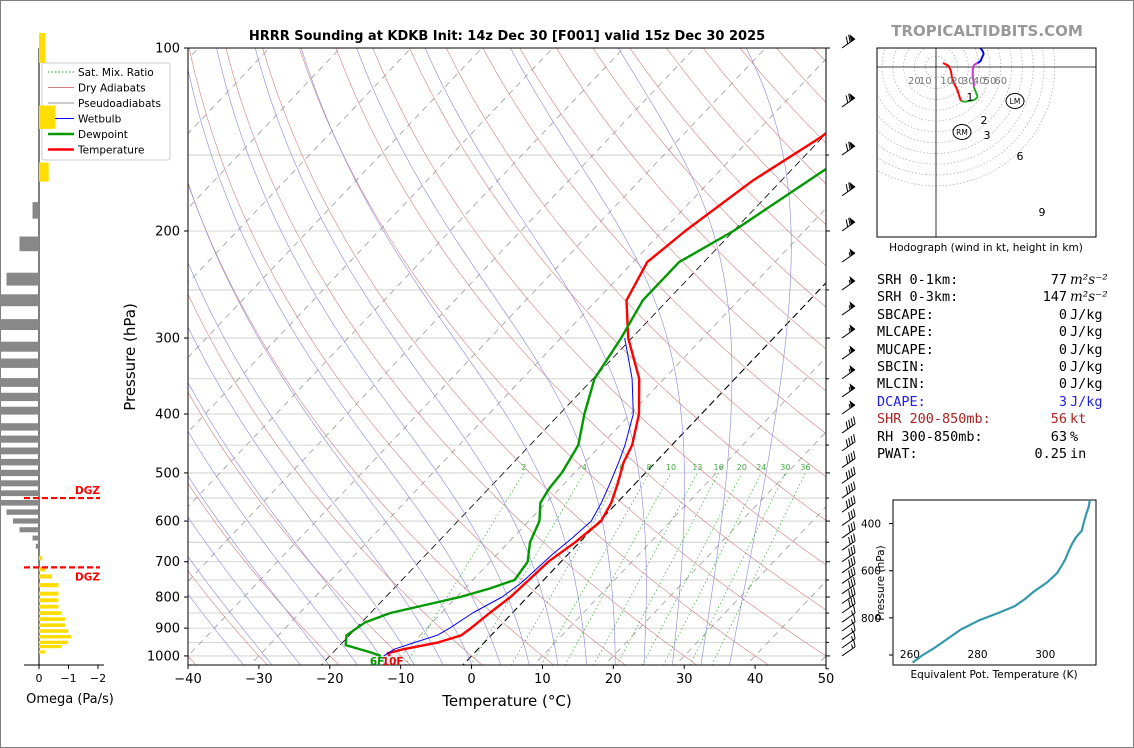 The image size is (1134, 748). I want to click on omega-tick-label: 0, so click(39, 678).